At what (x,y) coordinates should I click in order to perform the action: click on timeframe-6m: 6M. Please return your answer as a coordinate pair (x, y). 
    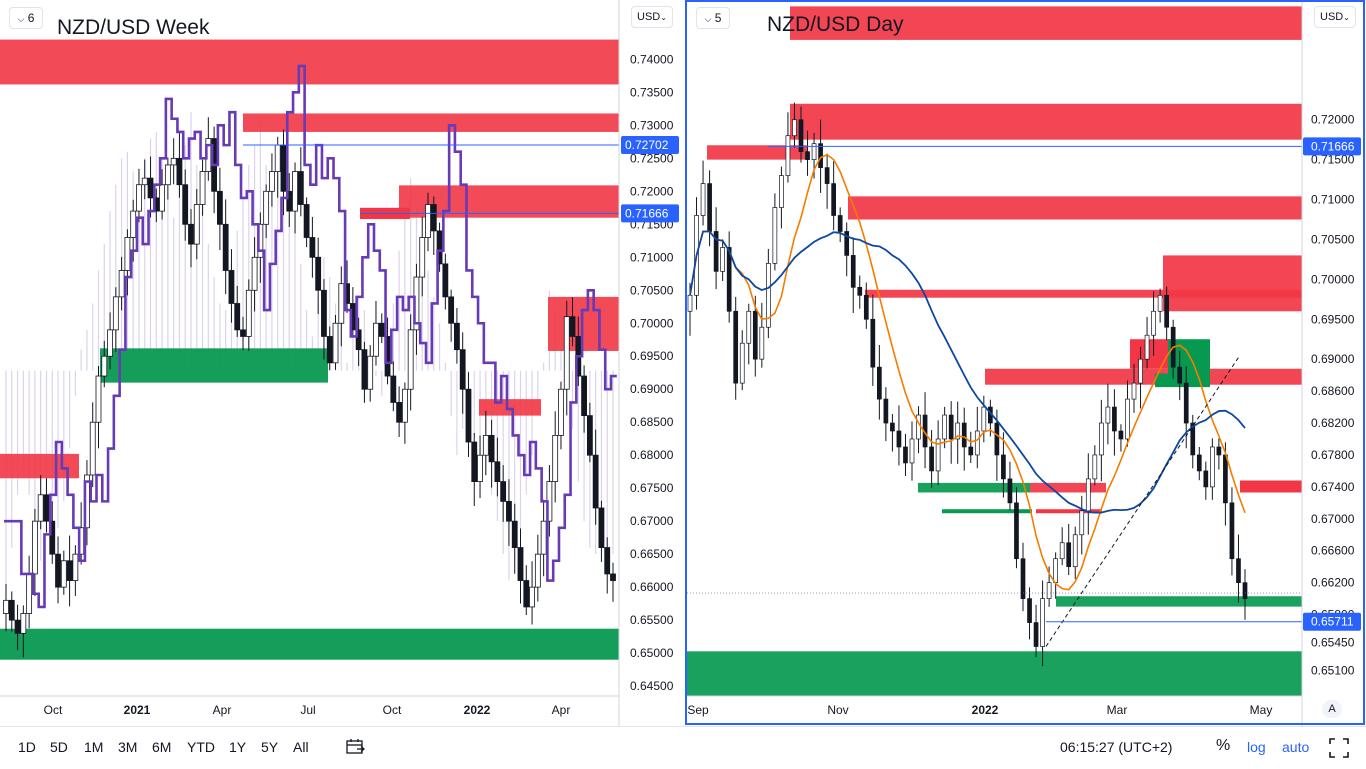
    Looking at the image, I should click on (162, 747).